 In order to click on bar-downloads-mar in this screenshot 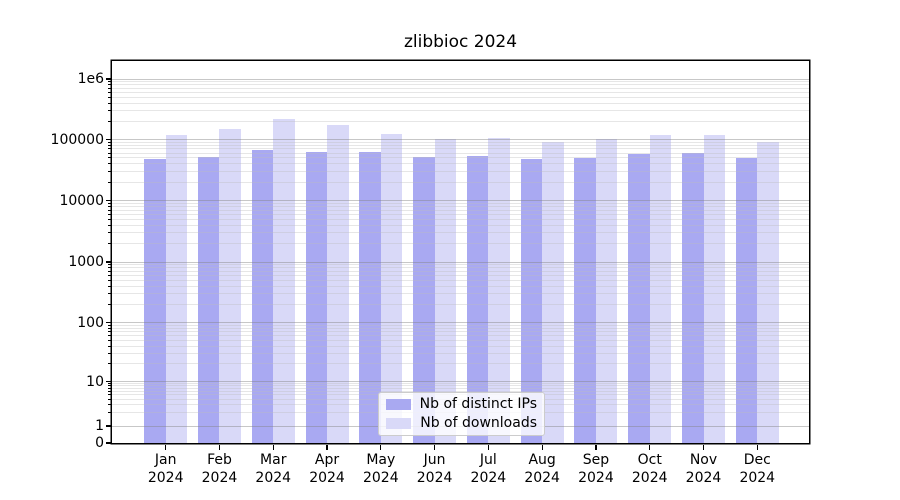, I will do `click(284, 281)`.